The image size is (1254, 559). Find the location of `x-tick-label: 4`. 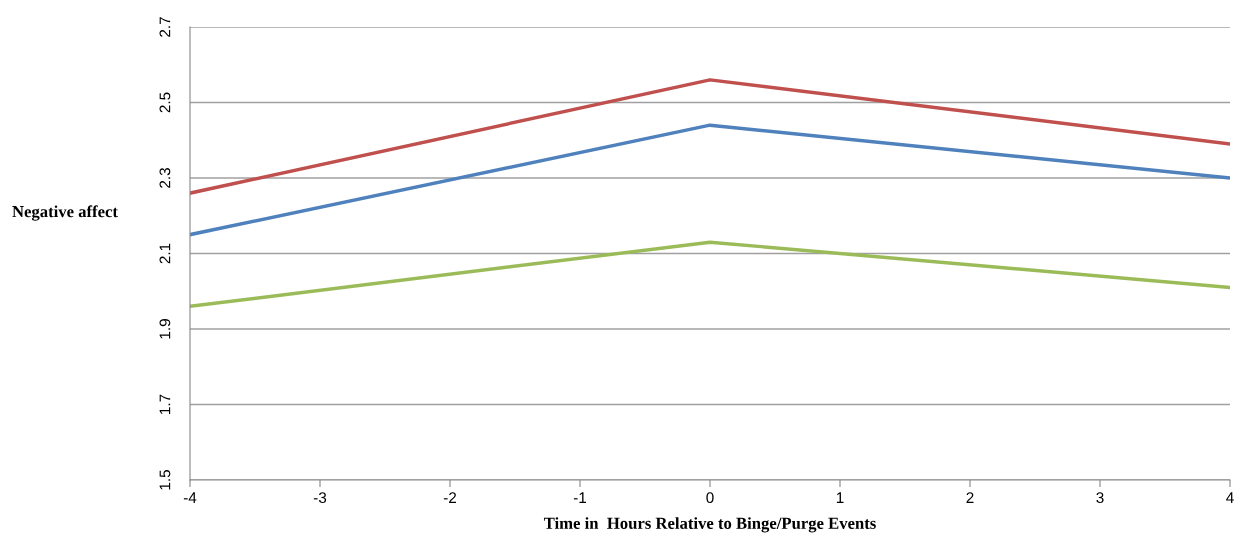

x-tick-label: 4 is located at coordinates (1230, 497).